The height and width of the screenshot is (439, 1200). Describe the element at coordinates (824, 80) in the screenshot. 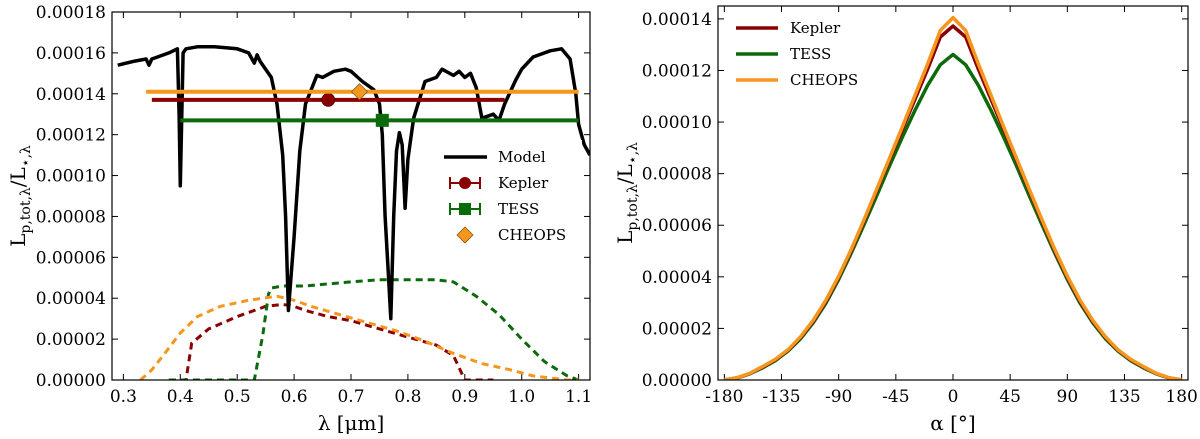

I see `legend-right-cheops-label: CHEOPS` at that location.